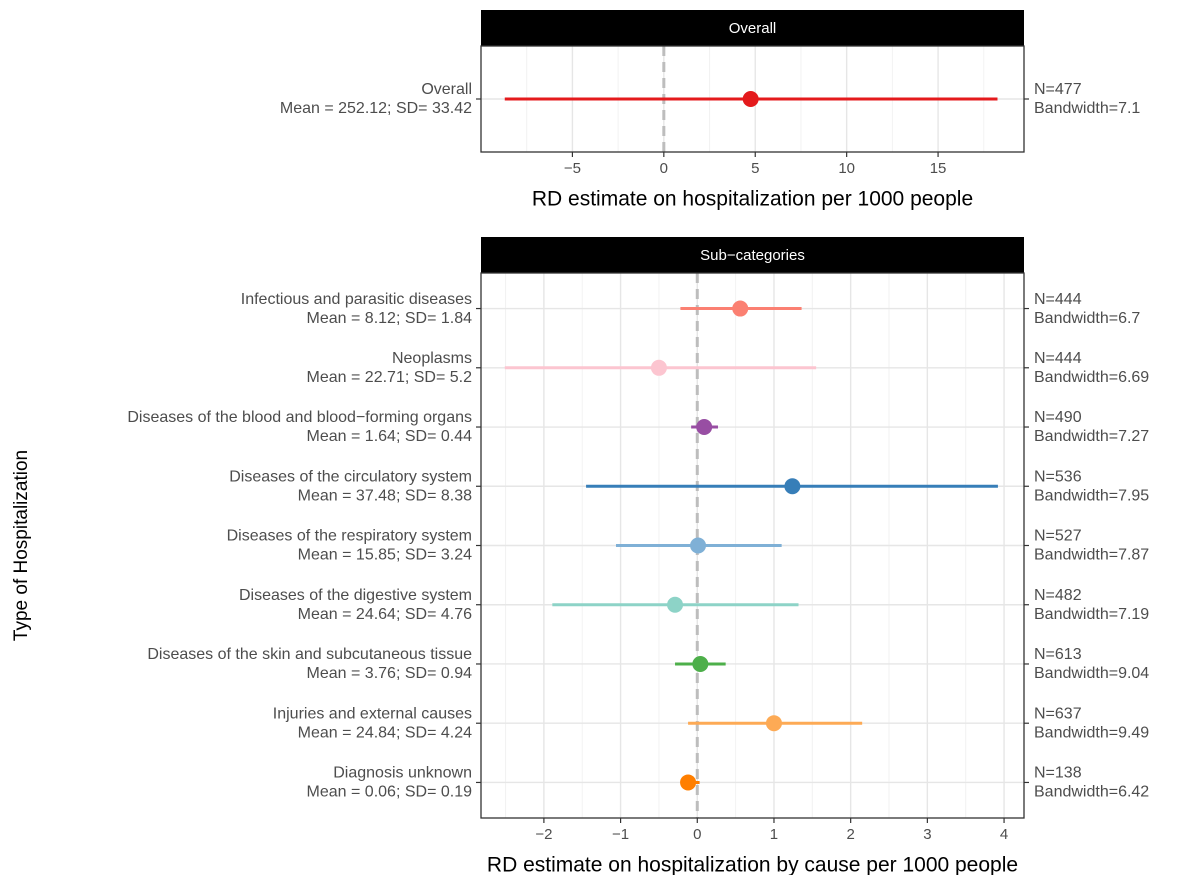 This screenshot has width=1186, height=875. Describe the element at coordinates (390, 436) in the screenshot. I see `row-stats: Mean = 1.64; SD= 0.44` at that location.